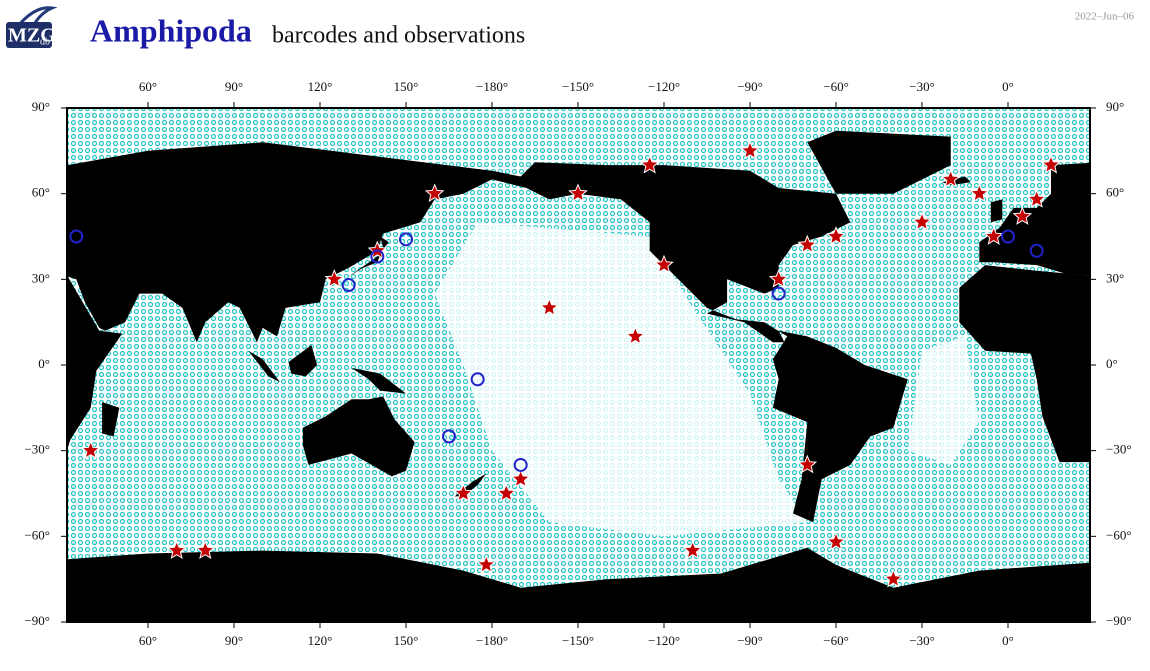  What do you see at coordinates (44, 363) in the screenshot?
I see `lat-label-left: 0°` at bounding box center [44, 363].